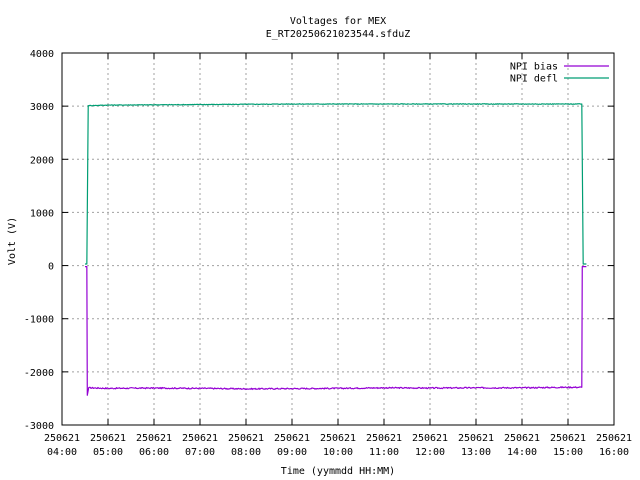 The image size is (640, 480). Describe the element at coordinates (338, 471) in the screenshot. I see `x-axis-label: Time (yymmdd HH:MM)` at that location.